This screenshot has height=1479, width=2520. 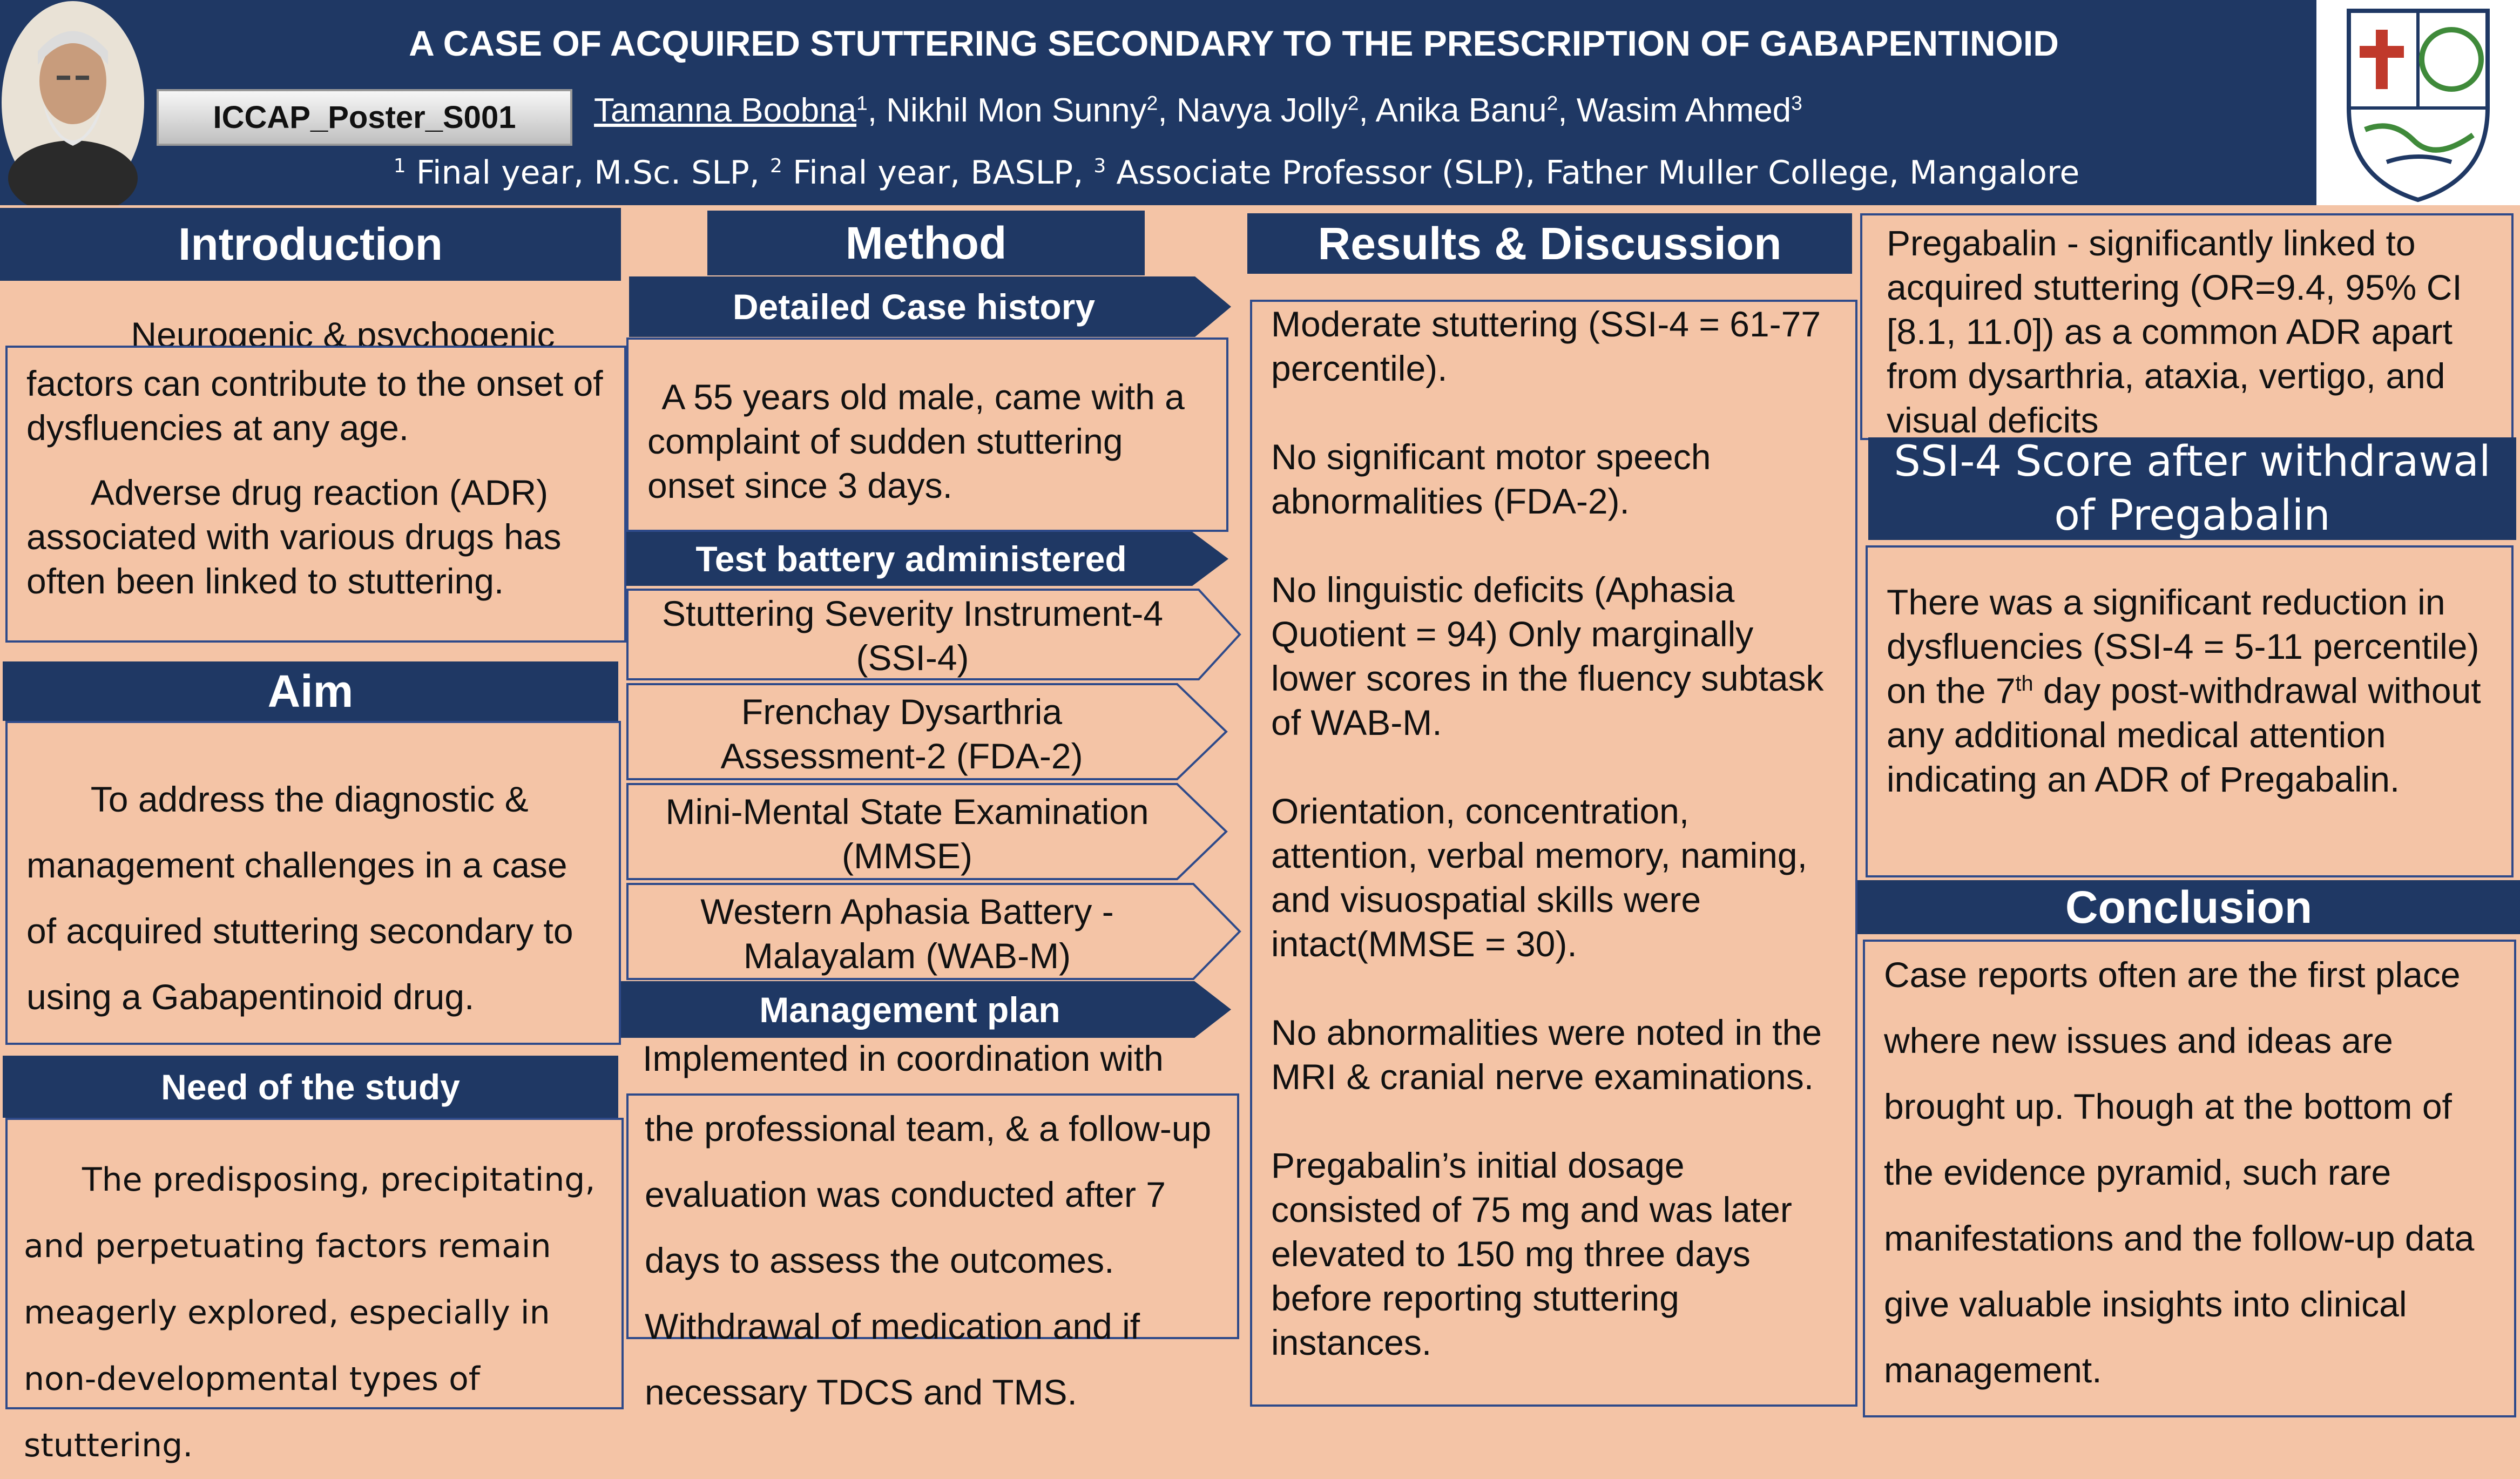 I want to click on need-heading: Need of the study, so click(x=310, y=1087).